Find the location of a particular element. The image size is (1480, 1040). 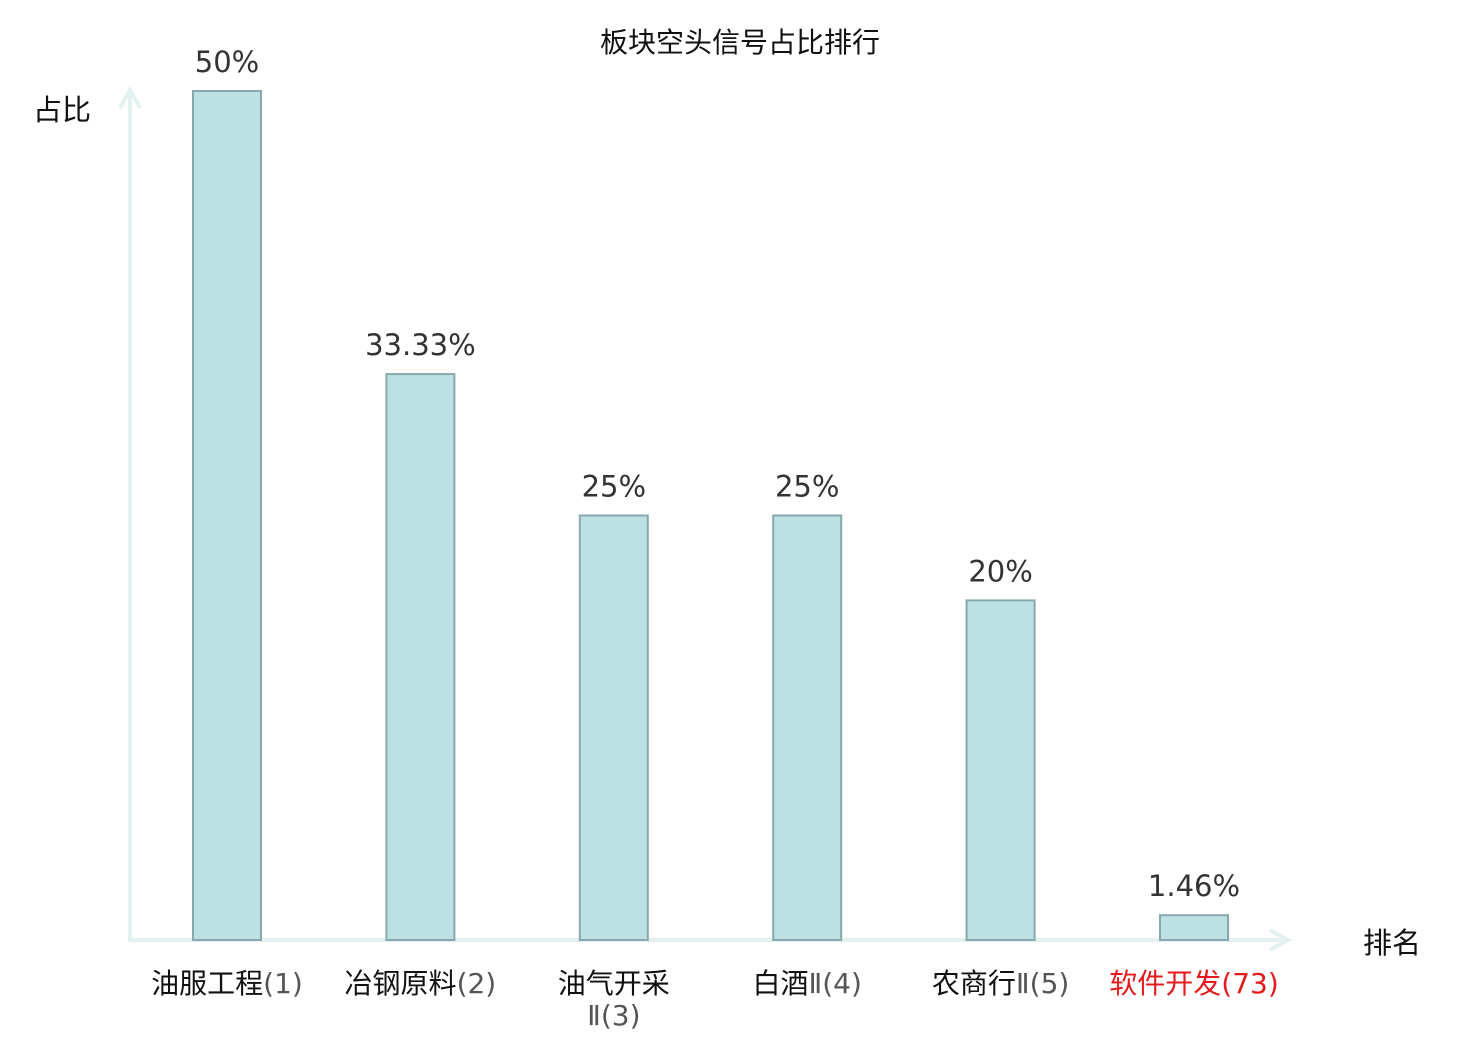

x-tick-label: 软件开发(73) is located at coordinates (1194, 983).